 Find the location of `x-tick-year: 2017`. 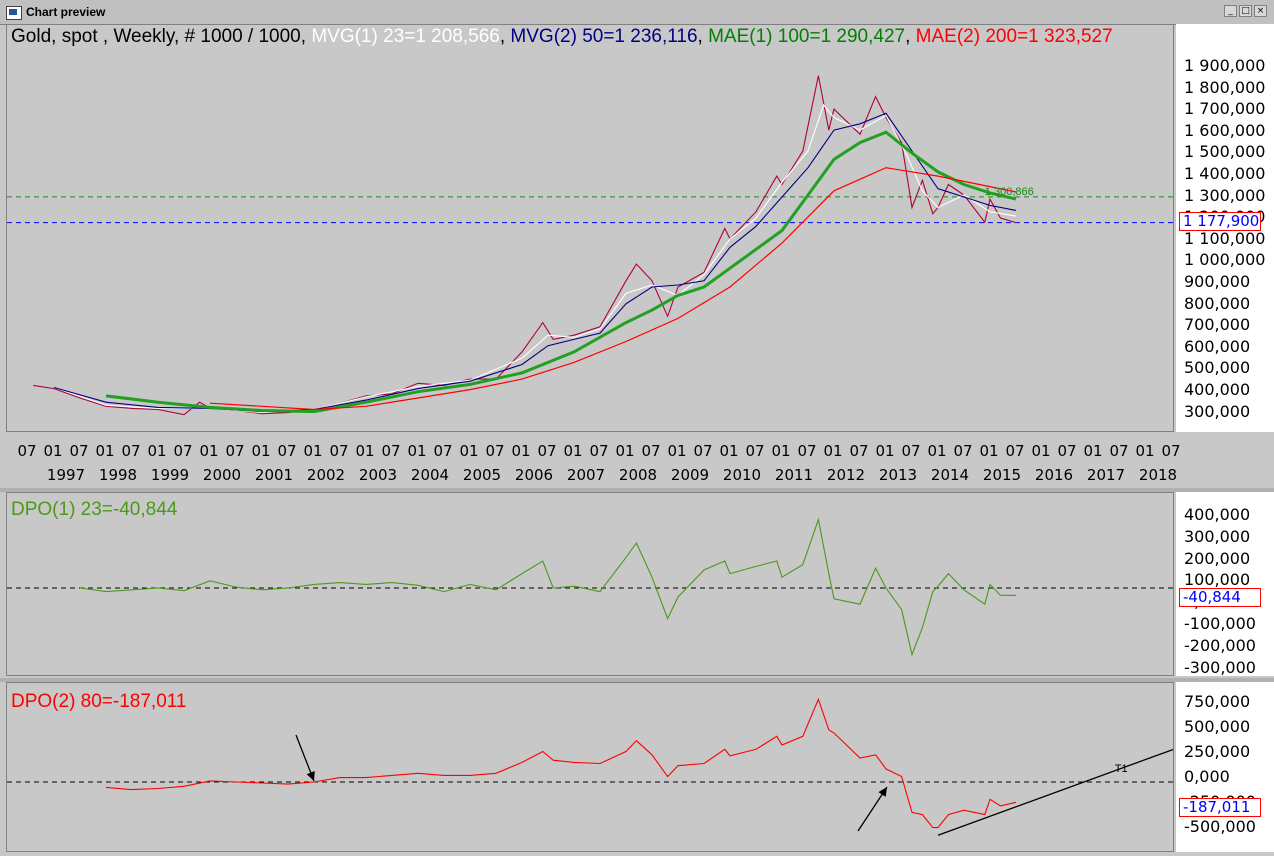

x-tick-year: 2017 is located at coordinates (1106, 475).